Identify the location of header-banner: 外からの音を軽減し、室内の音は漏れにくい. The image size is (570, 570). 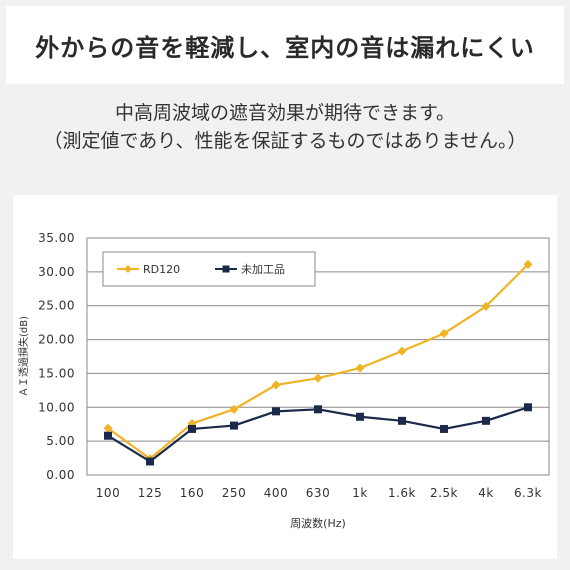
(285, 45).